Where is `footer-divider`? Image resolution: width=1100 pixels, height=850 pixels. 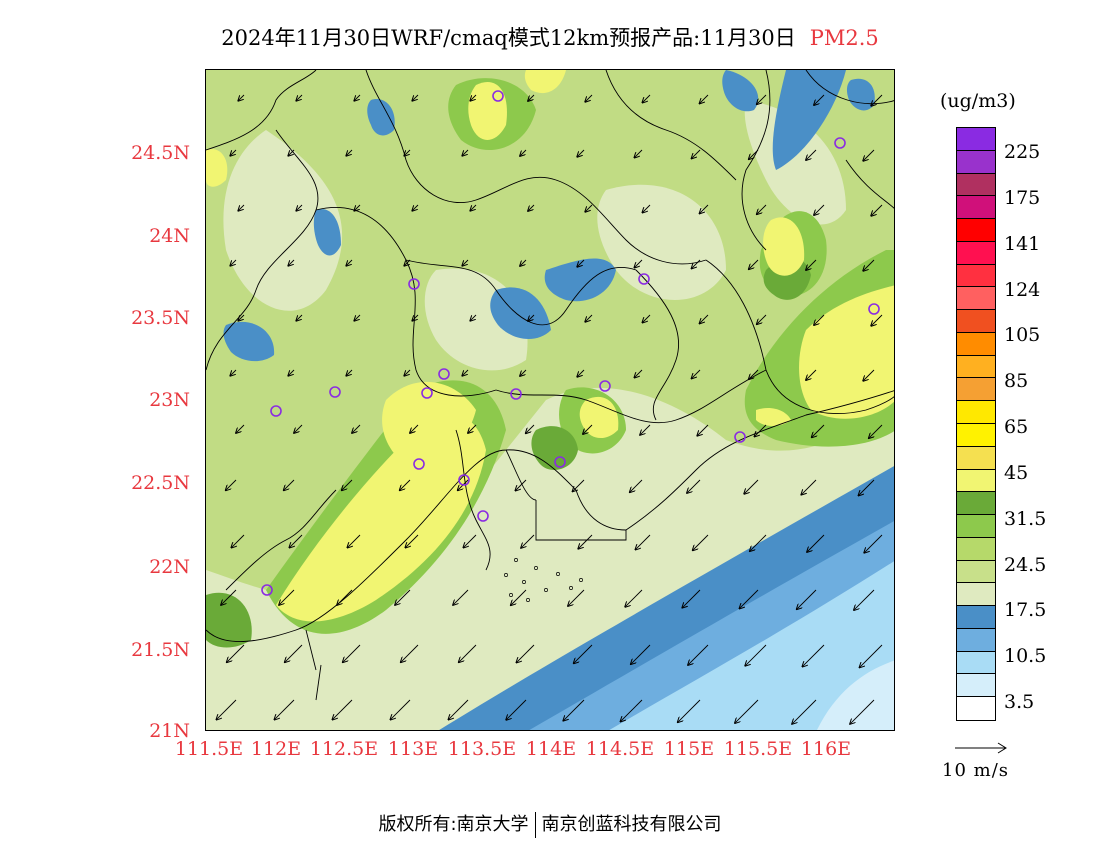
footer-divider is located at coordinates (535, 825).